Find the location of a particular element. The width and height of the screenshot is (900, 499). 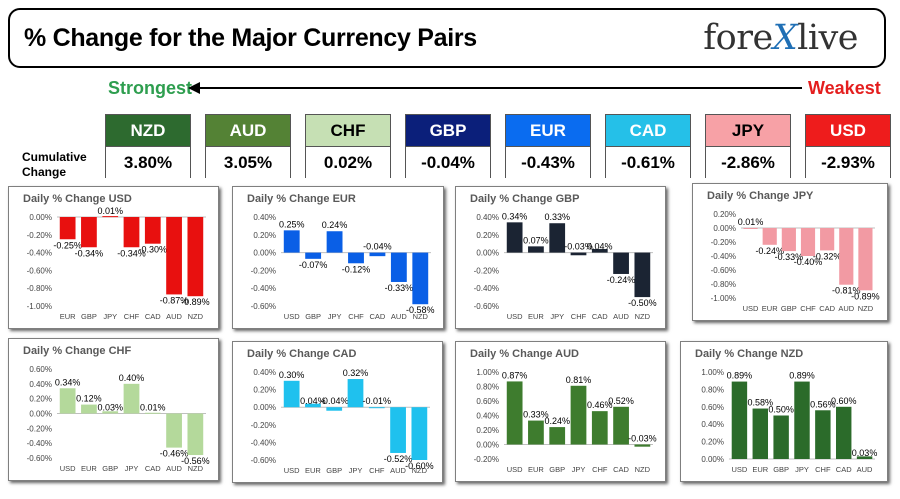

forexlive-logo: foreXlive is located at coordinates (780, 38).